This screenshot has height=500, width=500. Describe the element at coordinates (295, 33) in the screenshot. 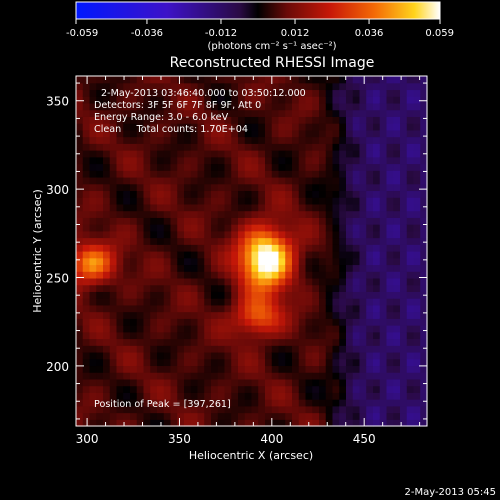

I see `colorbar-tick-label: 0.012` at that location.